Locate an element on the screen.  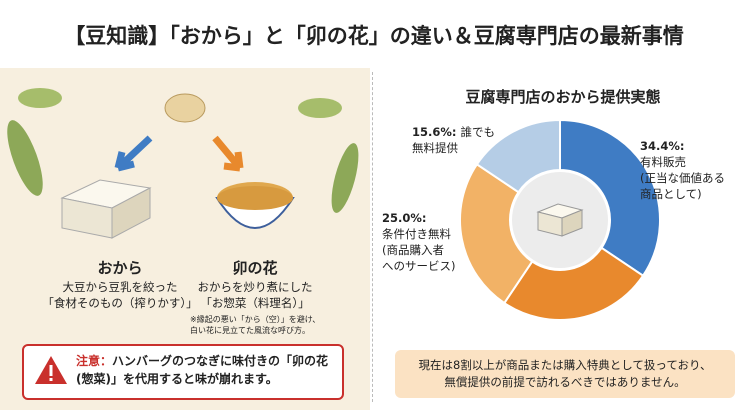
okara-desc: 大豆から豆乳を絞った 「食材そのもの（搾りかす）」 is located at coordinates (120, 295).